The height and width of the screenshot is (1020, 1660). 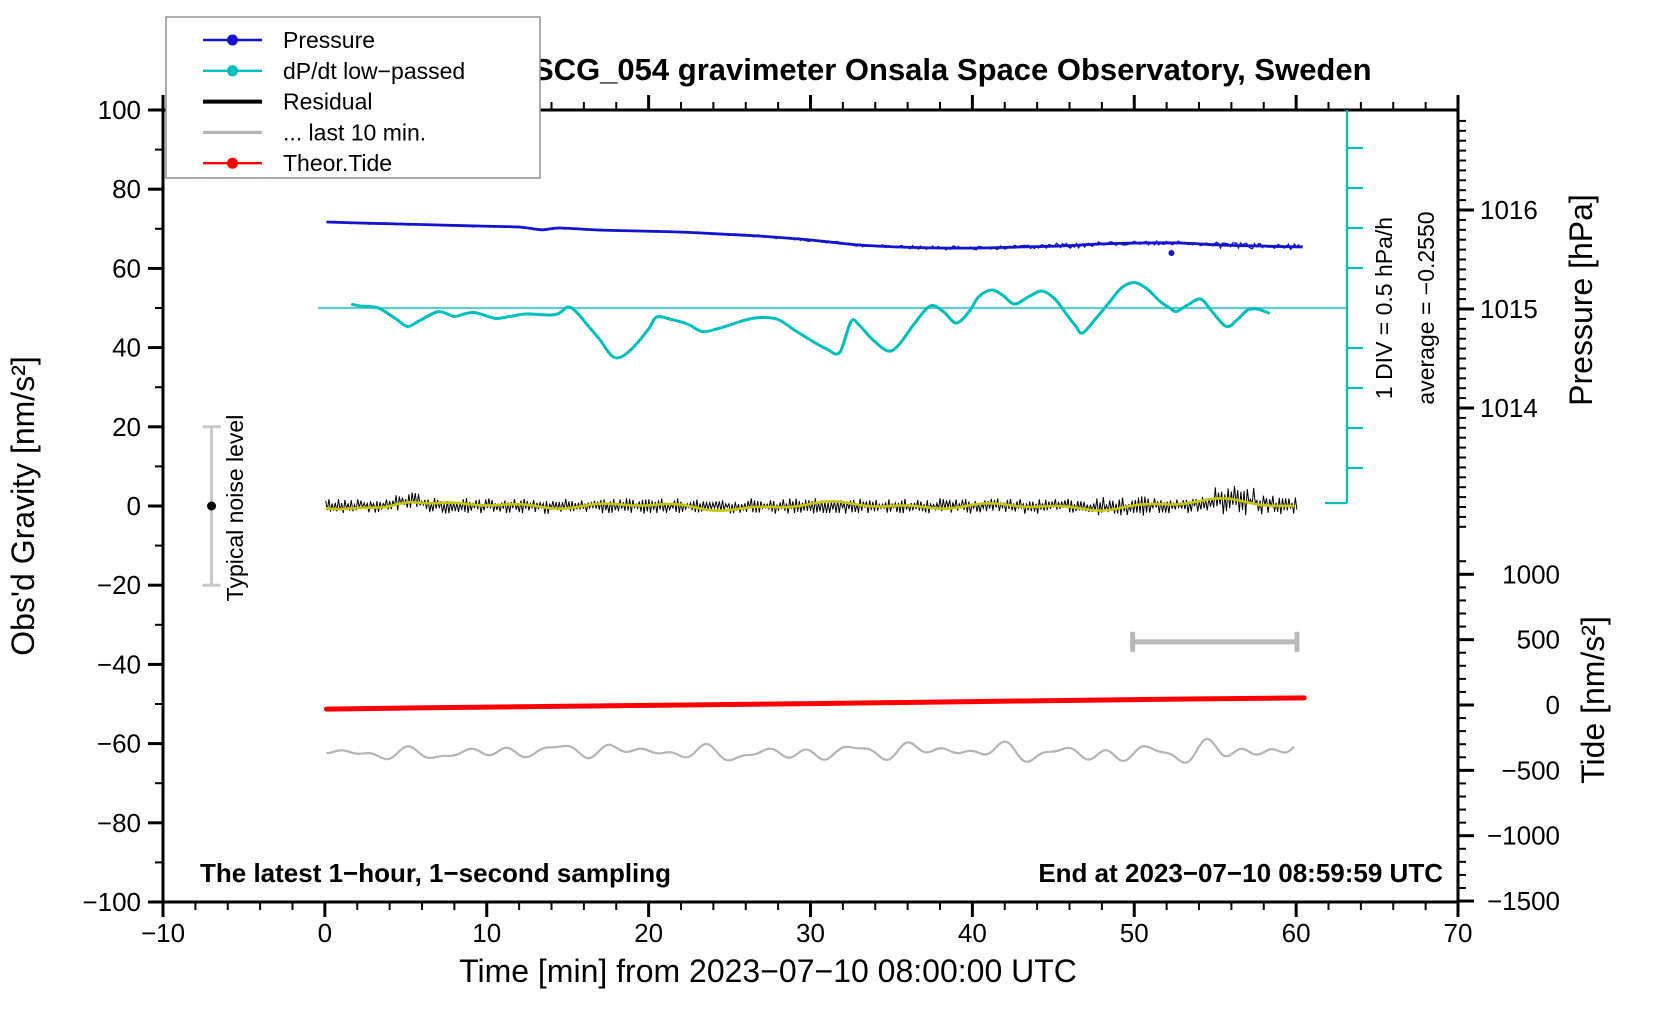 What do you see at coordinates (1509, 210) in the screenshot?
I see `pressure-tick-label: 1016` at bounding box center [1509, 210].